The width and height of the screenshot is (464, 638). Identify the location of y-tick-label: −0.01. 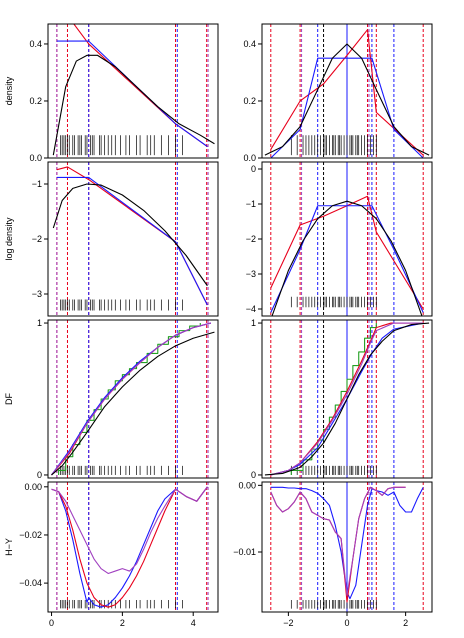
(244, 552).